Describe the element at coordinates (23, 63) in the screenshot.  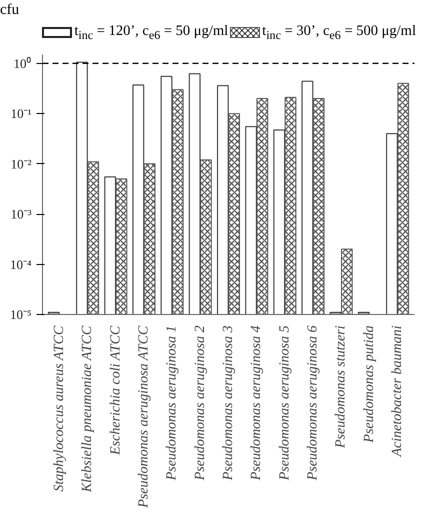
I see `y-tick-label: 10⁰` at that location.